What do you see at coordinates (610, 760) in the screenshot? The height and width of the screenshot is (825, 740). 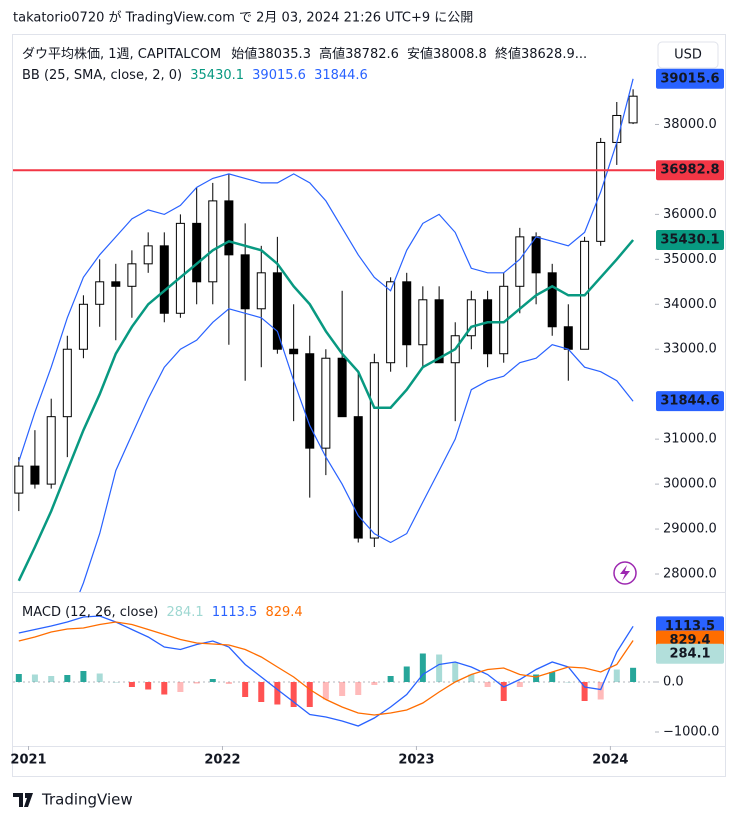 I see `x-tick-label: 2024` at bounding box center [610, 760].